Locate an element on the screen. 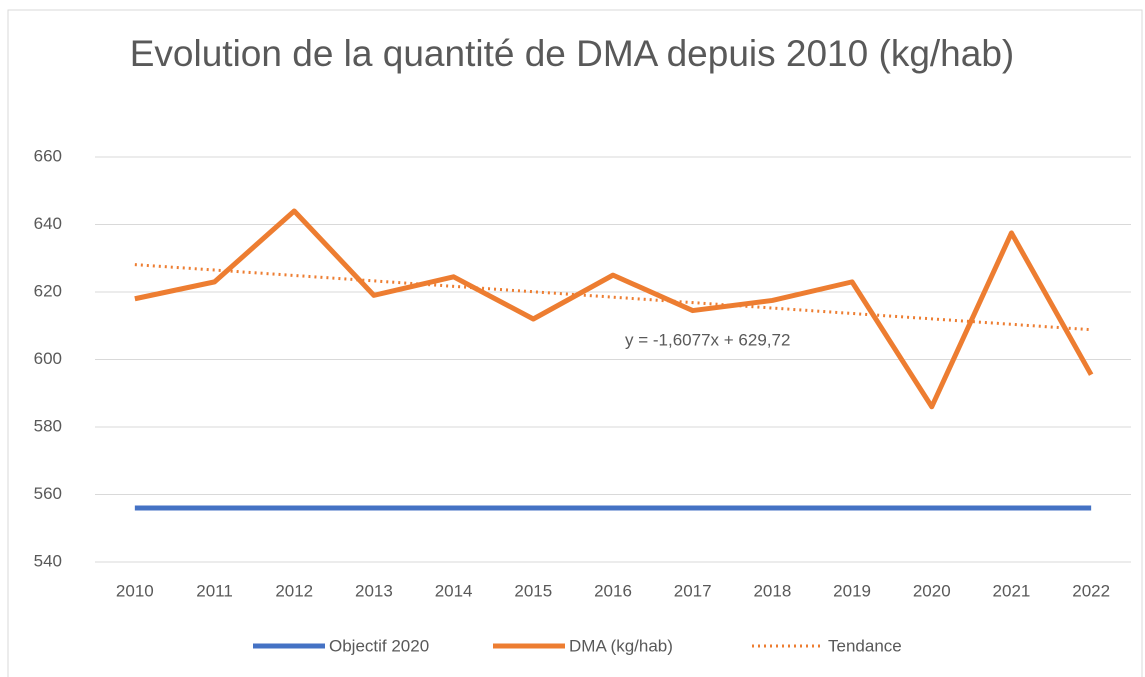  x-tick-label: 2010 is located at coordinates (135, 590).